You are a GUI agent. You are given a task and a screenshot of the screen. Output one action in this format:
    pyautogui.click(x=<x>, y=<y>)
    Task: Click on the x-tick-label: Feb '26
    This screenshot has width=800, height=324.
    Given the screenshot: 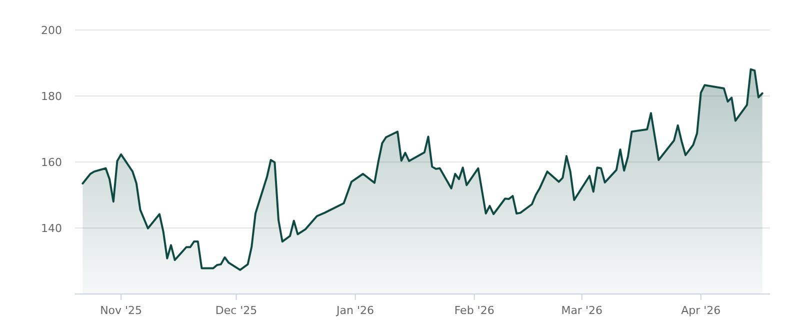 What is the action you would take?
    pyautogui.click(x=474, y=310)
    